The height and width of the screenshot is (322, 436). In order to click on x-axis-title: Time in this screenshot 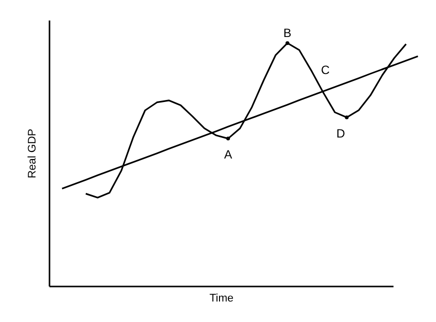, I will do `click(221, 298)`.